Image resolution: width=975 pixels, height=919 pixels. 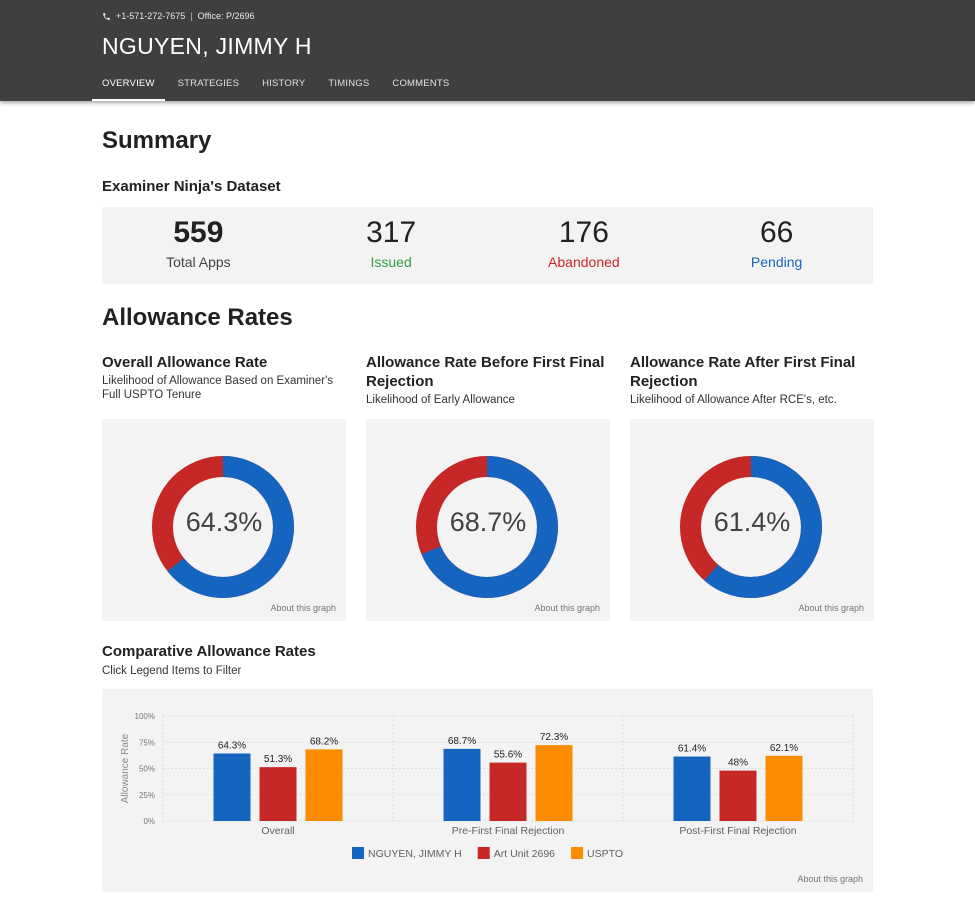 I want to click on tab-comments: COMMENTS, so click(x=421, y=83).